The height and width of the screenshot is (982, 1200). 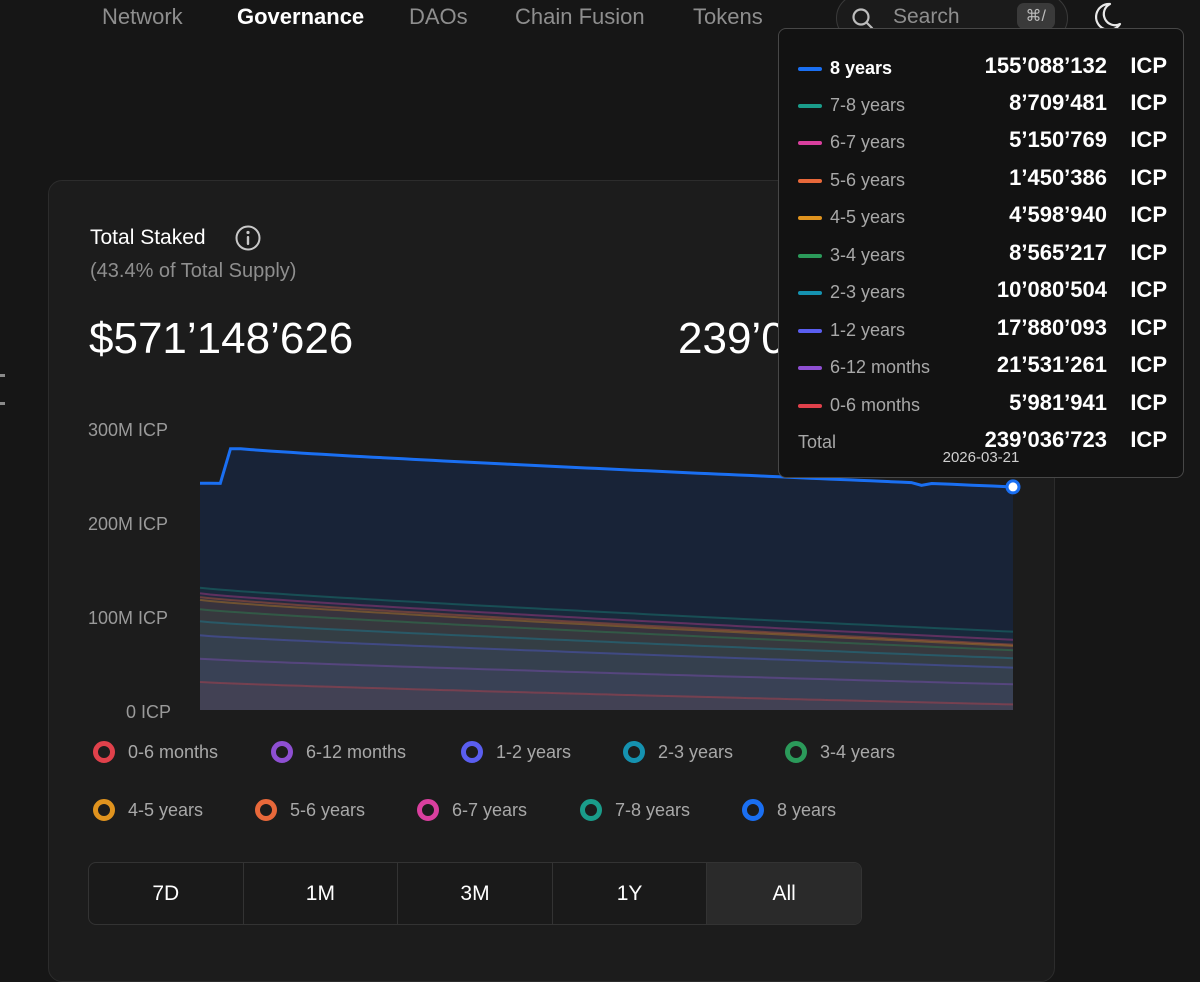 I want to click on range-button-all: All, so click(x=784, y=893).